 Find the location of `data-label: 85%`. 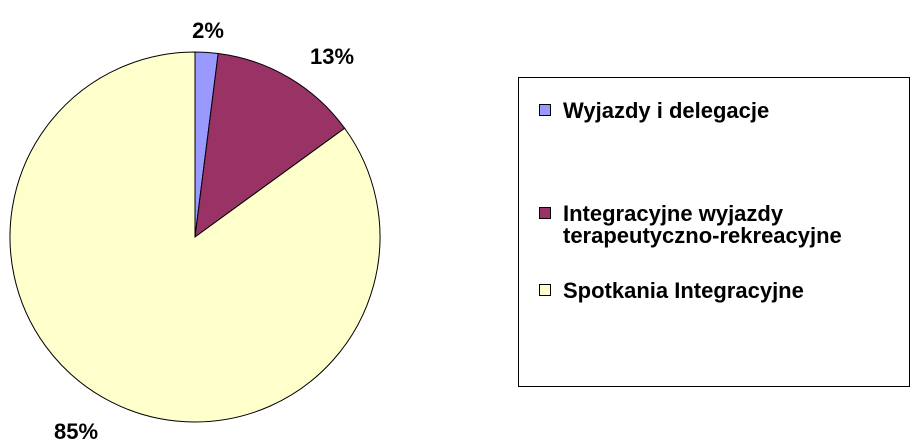

data-label: 85% is located at coordinates (76, 431).